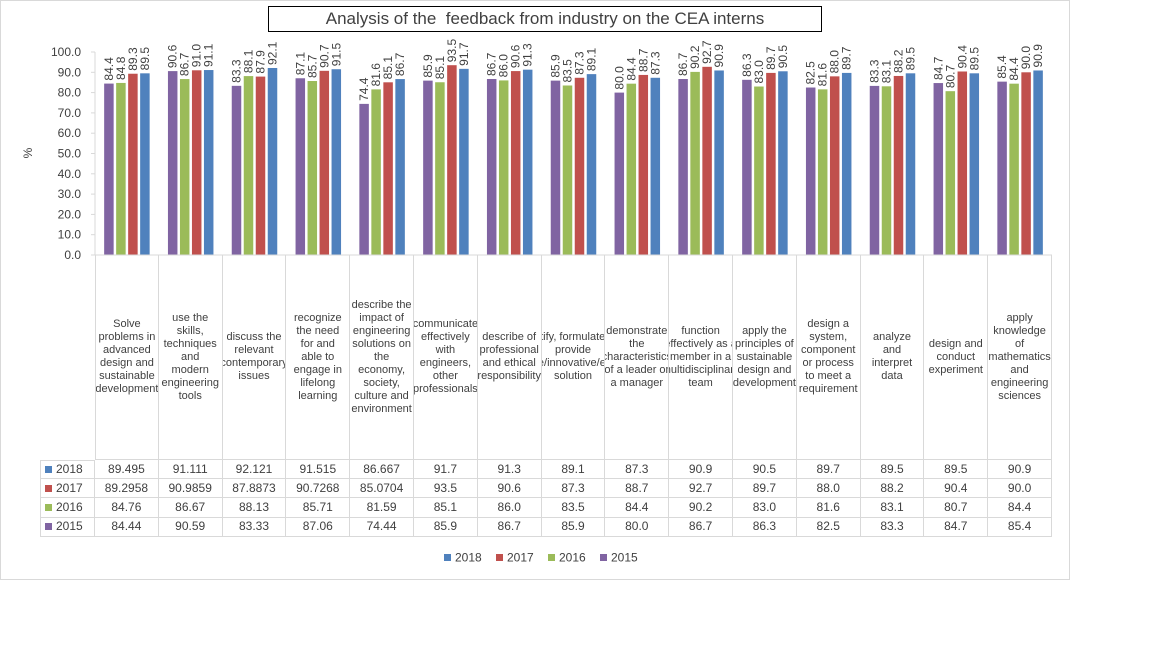  Describe the element at coordinates (701, 489) in the screenshot. I see `table-value: 92.7` at that location.